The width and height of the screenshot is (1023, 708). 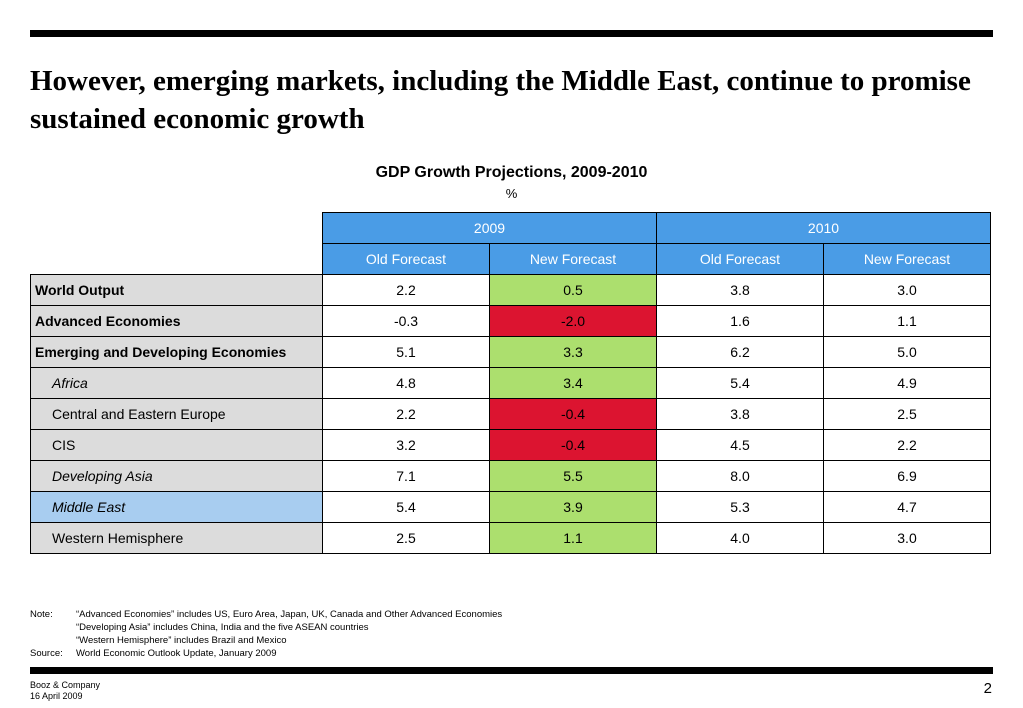 I want to click on value-cell: 6.2, so click(x=740, y=352).